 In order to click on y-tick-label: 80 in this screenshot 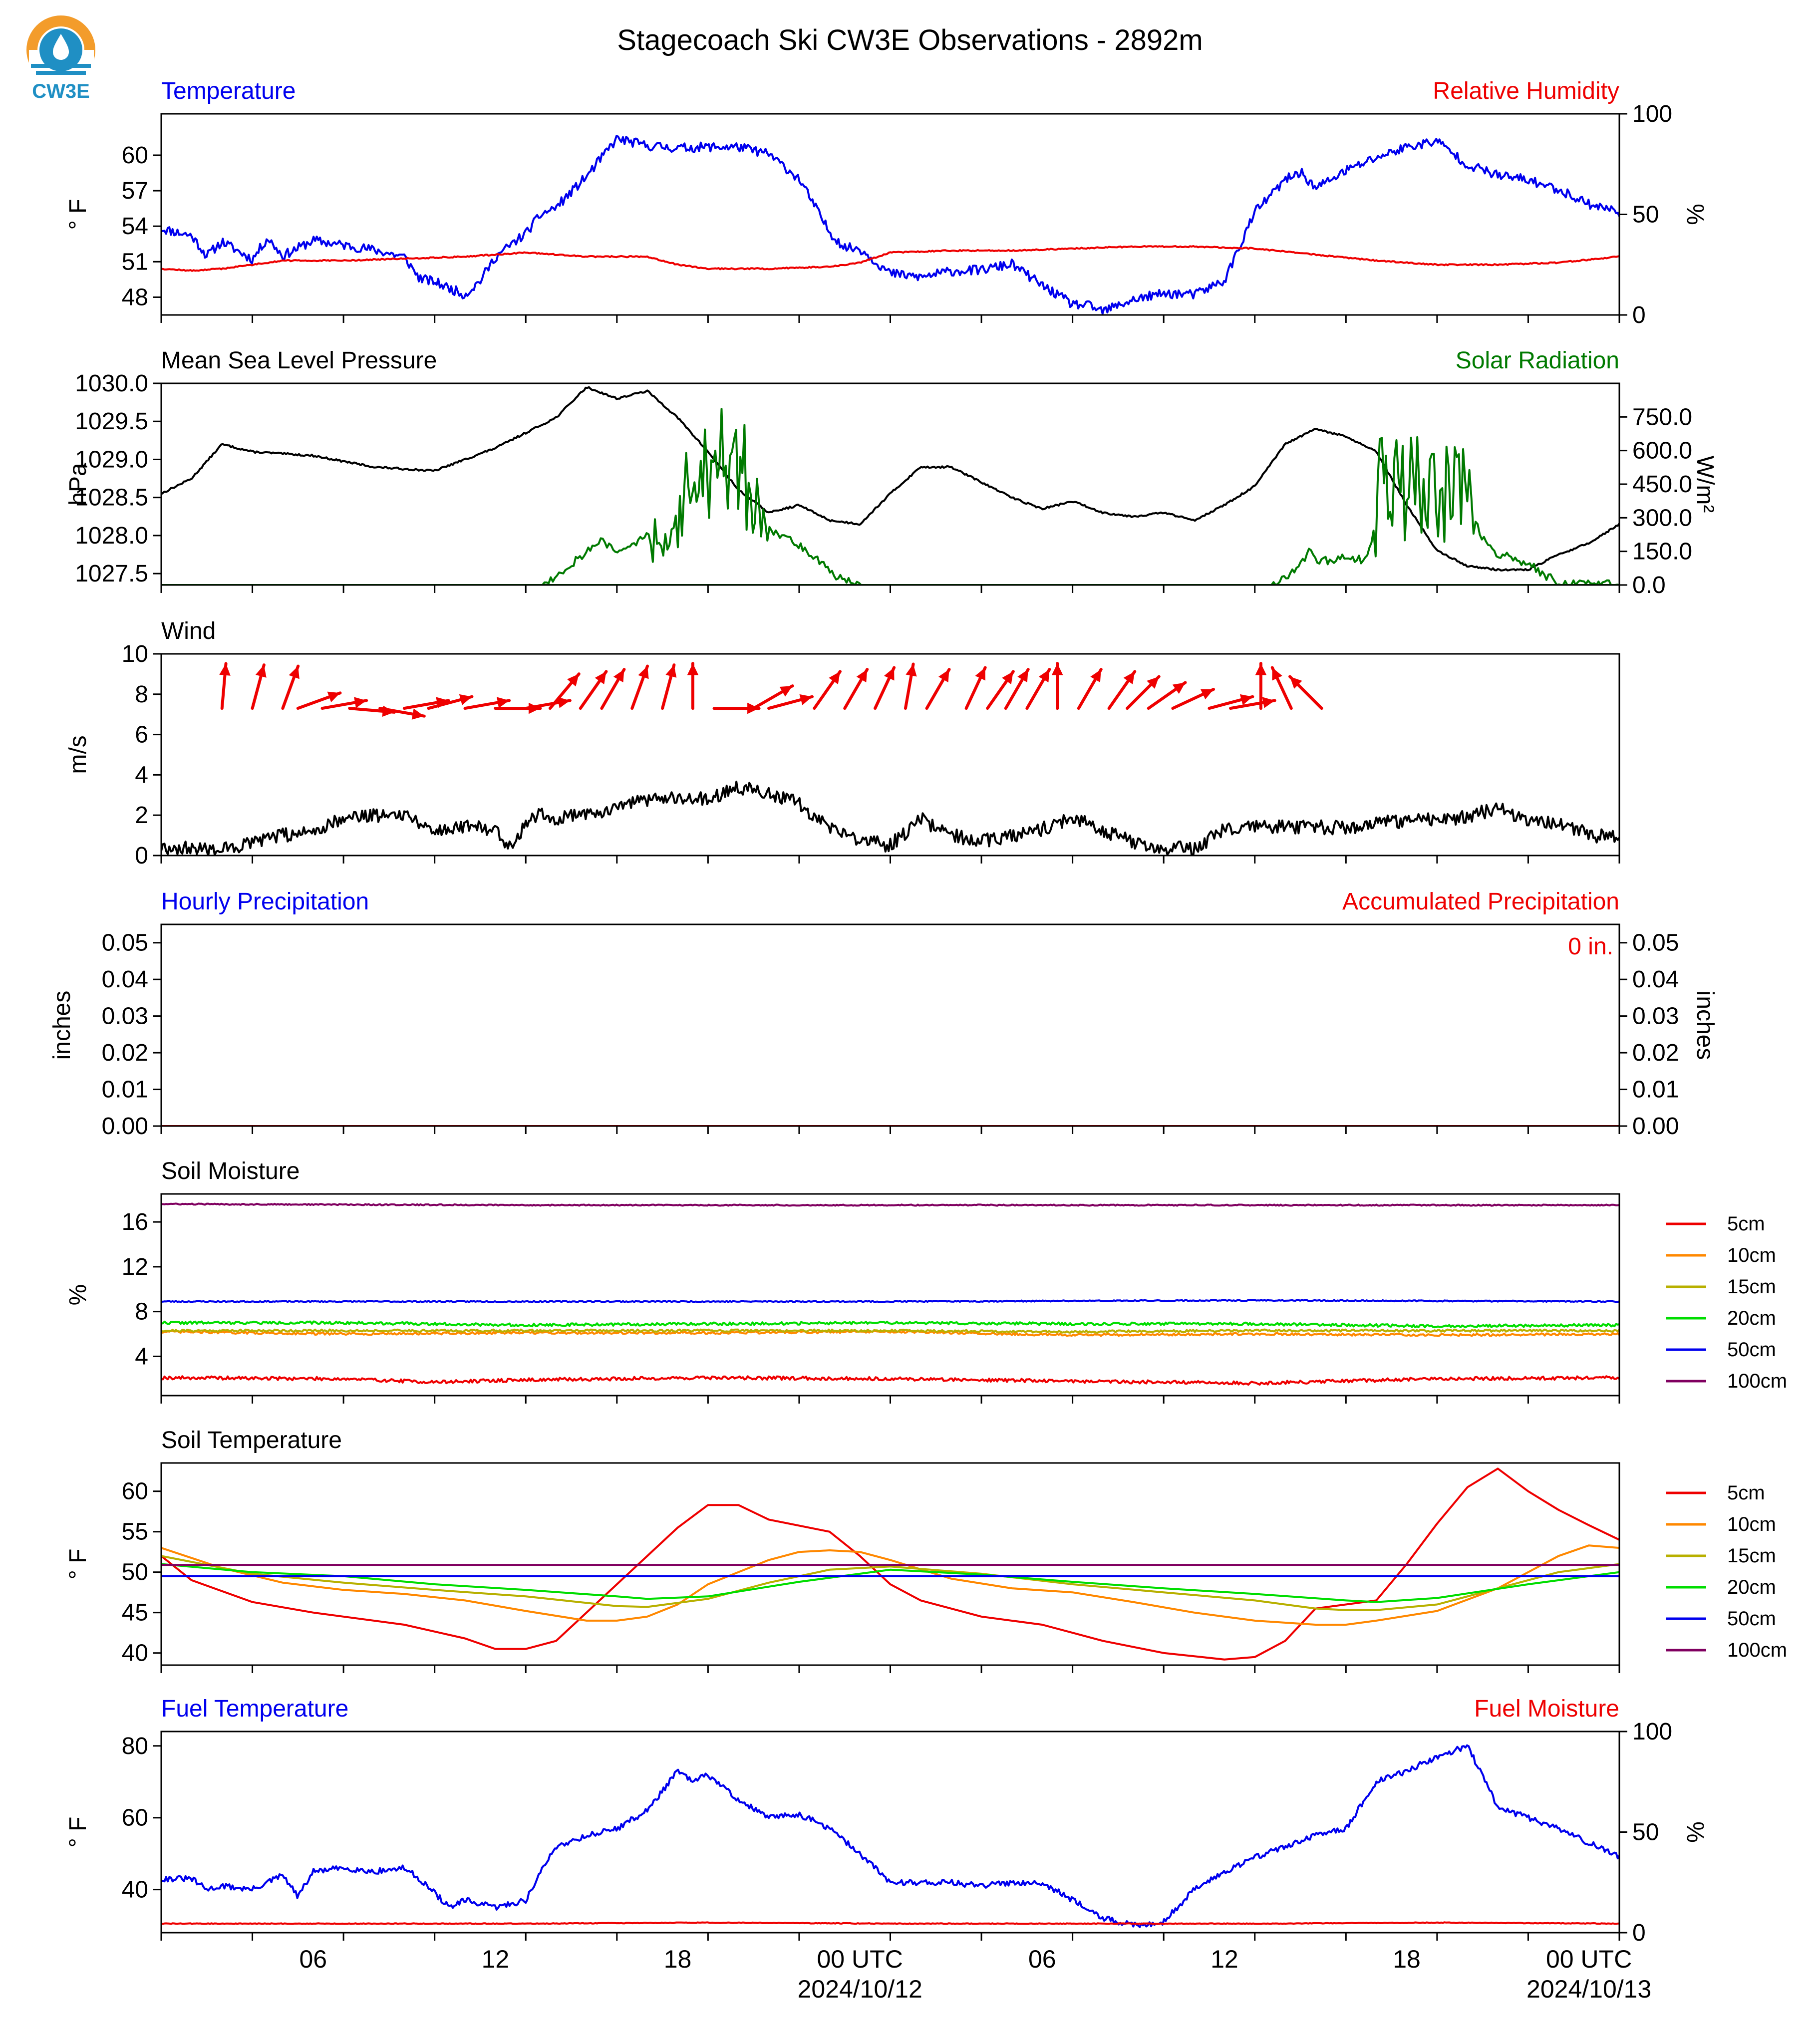, I will do `click(135, 1746)`.